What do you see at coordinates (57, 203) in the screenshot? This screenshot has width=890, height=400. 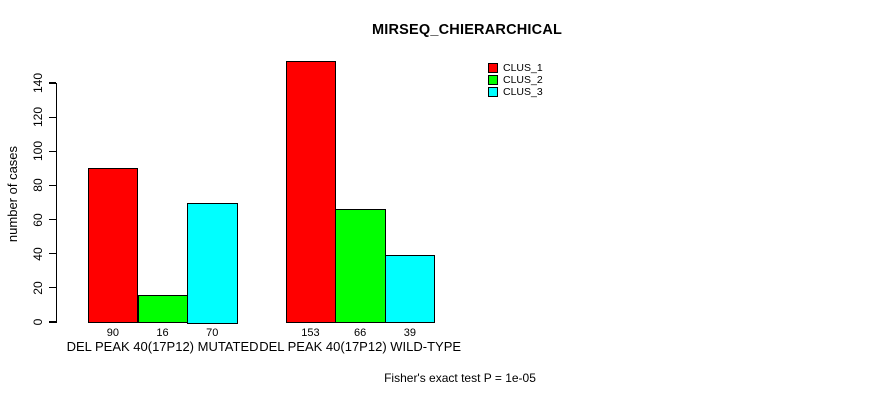 I see `y-axis-line` at bounding box center [57, 203].